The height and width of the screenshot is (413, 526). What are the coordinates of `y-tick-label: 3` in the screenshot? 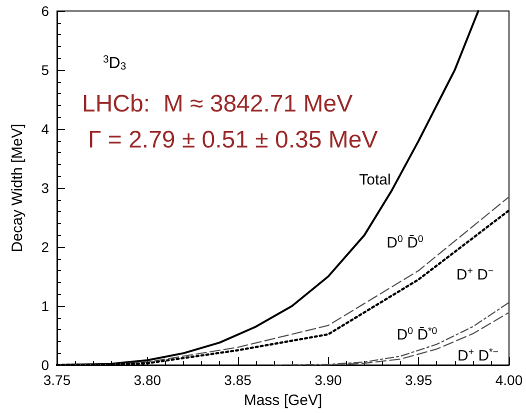 It's located at (45, 188).